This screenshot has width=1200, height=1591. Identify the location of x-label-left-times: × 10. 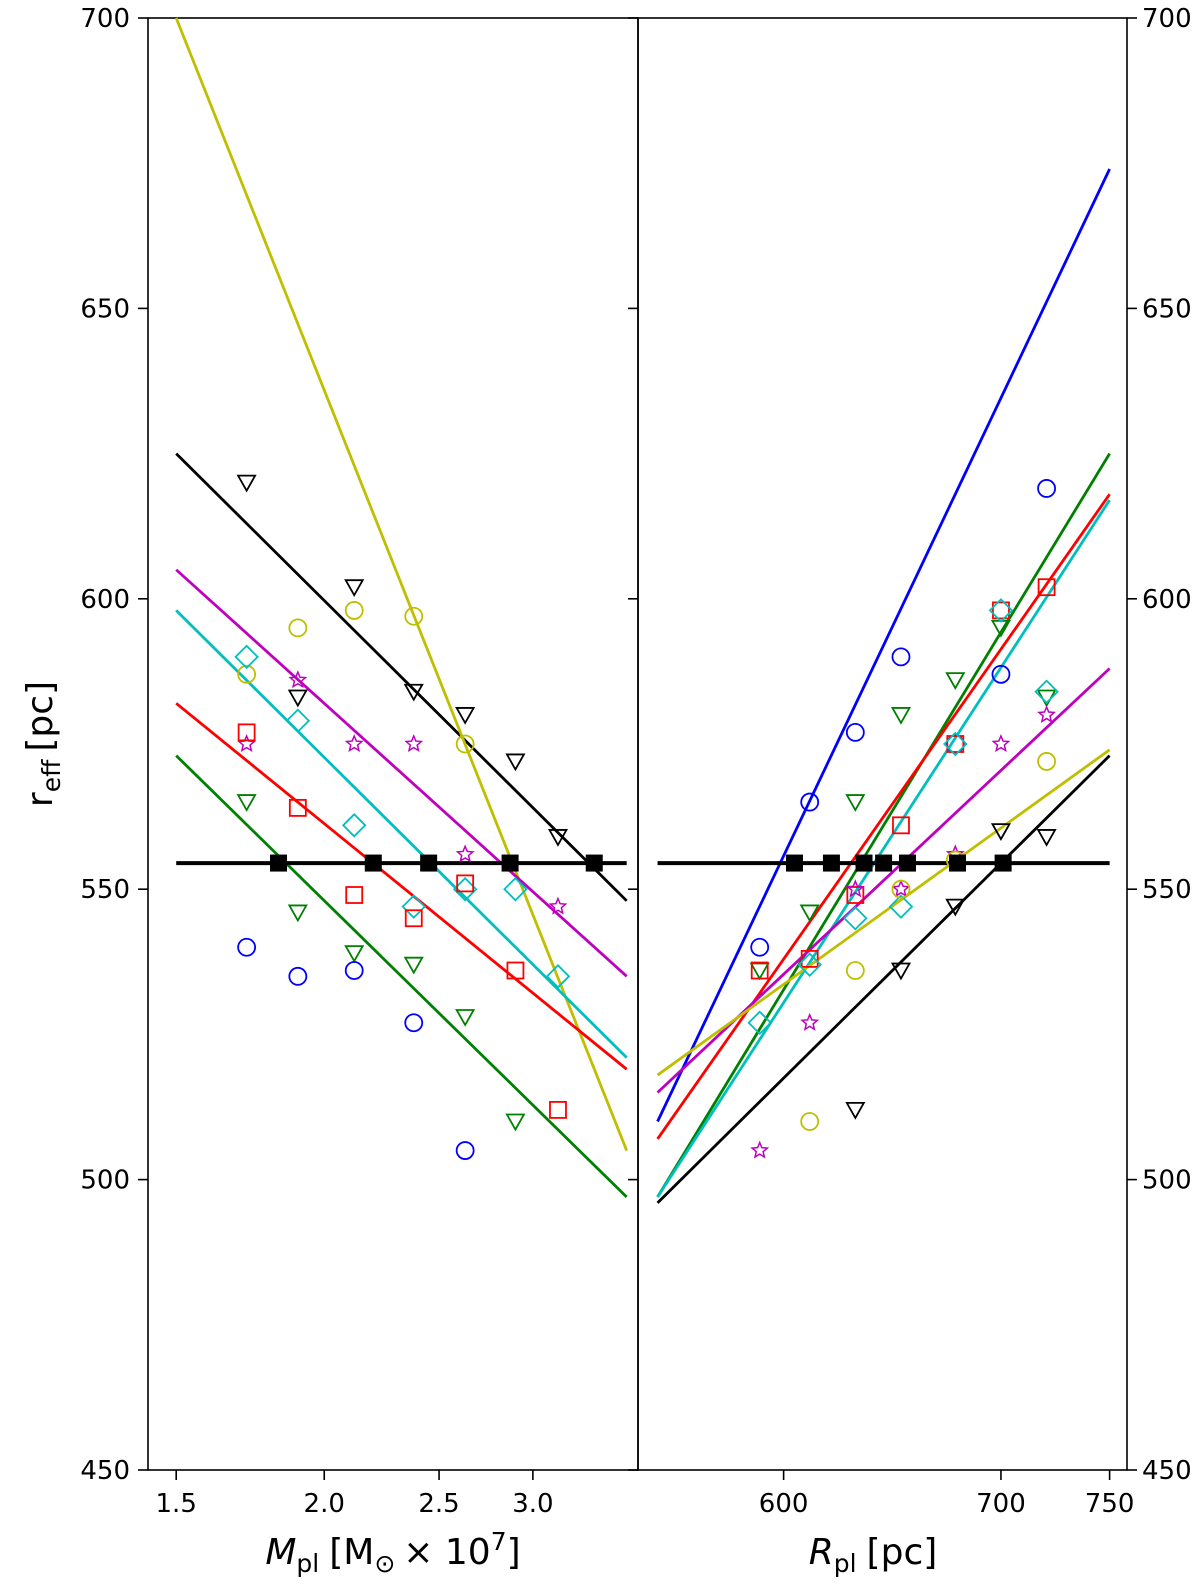
(446, 1552).